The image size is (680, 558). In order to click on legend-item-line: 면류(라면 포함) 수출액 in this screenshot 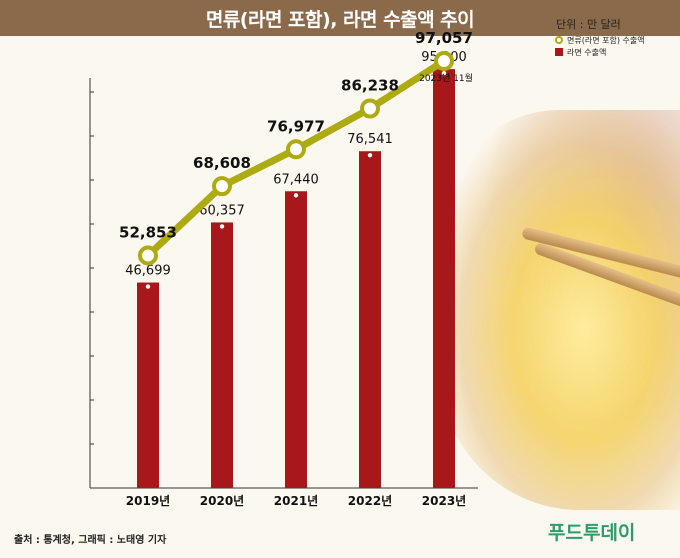, I will do `click(600, 40)`.